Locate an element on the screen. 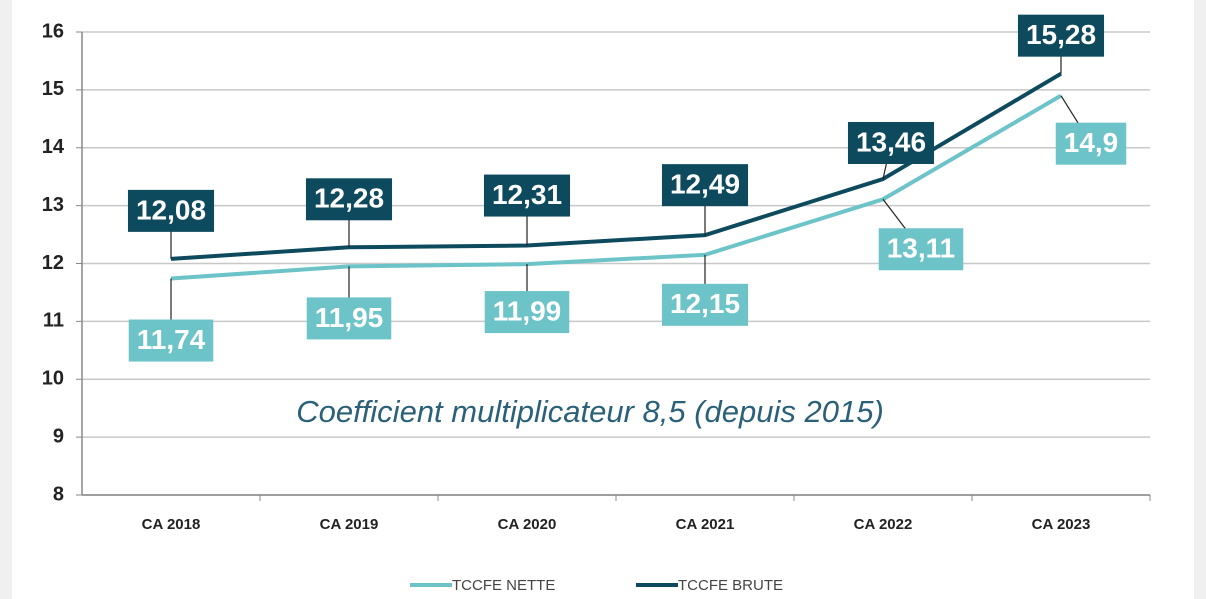 This screenshot has width=1206, height=599. value-label: 11,95 is located at coordinates (349, 317).